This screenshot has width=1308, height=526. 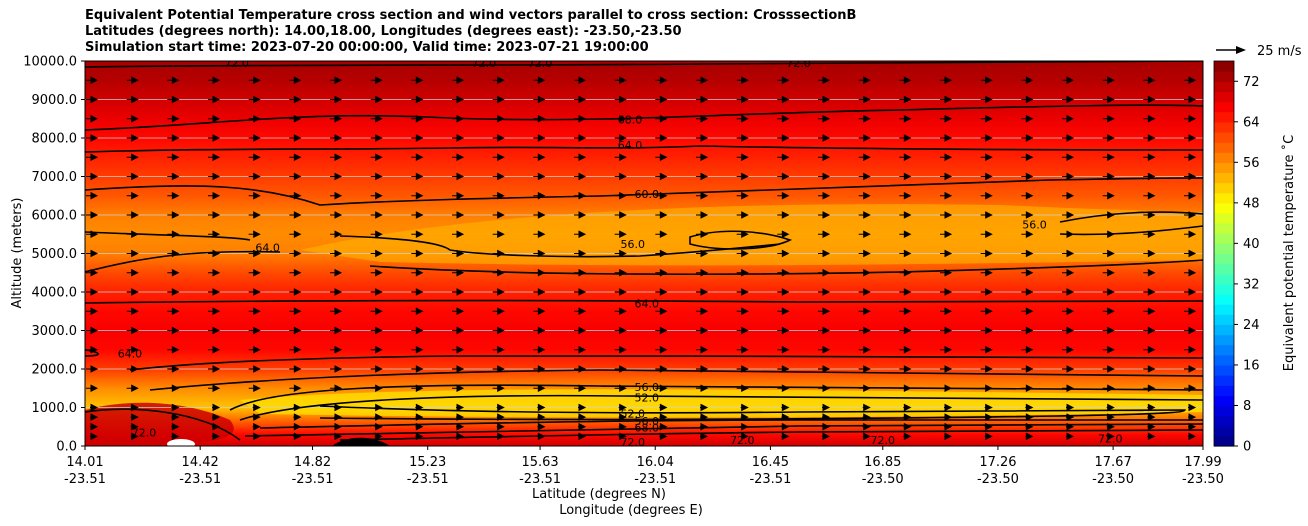 What do you see at coordinates (1131, 223) in the screenshot?
I see `contour-56-right` at bounding box center [1131, 223].